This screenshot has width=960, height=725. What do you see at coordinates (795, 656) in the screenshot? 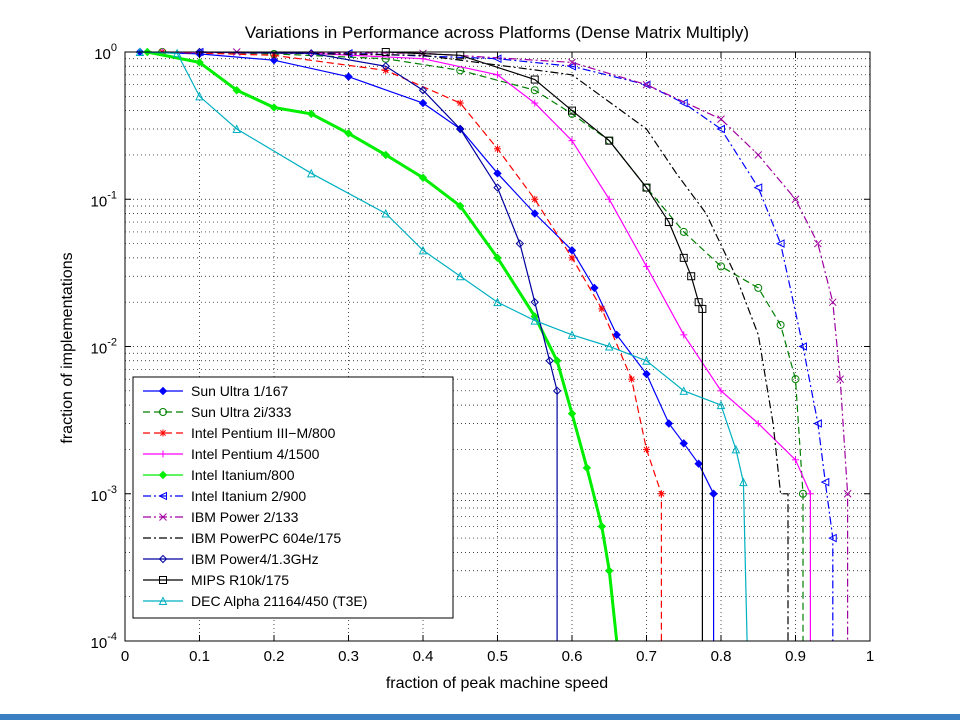
I see `x-tick-label: 0.9` at bounding box center [795, 656].